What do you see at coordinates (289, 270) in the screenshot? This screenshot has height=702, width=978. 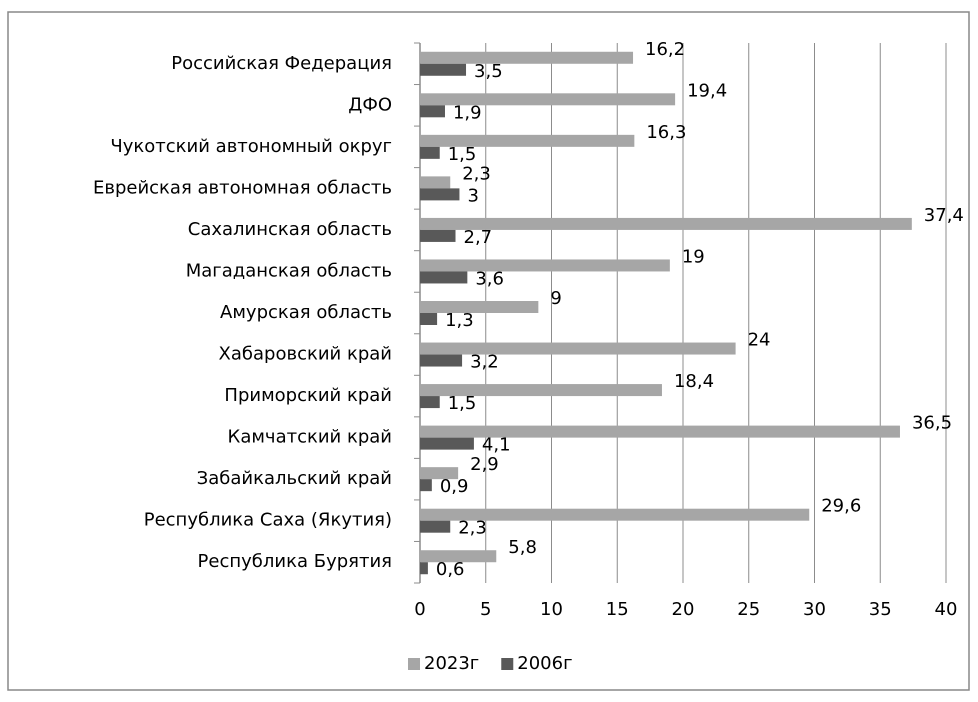 I see `y-tick-label: Магаданская область` at bounding box center [289, 270].